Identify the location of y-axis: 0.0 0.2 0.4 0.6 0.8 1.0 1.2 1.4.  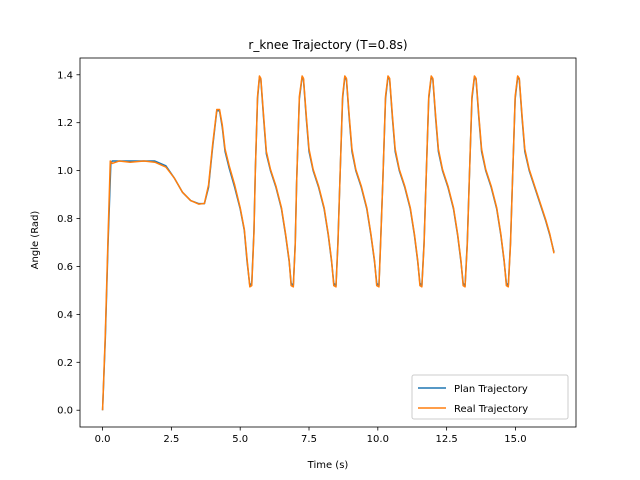
(68, 243).